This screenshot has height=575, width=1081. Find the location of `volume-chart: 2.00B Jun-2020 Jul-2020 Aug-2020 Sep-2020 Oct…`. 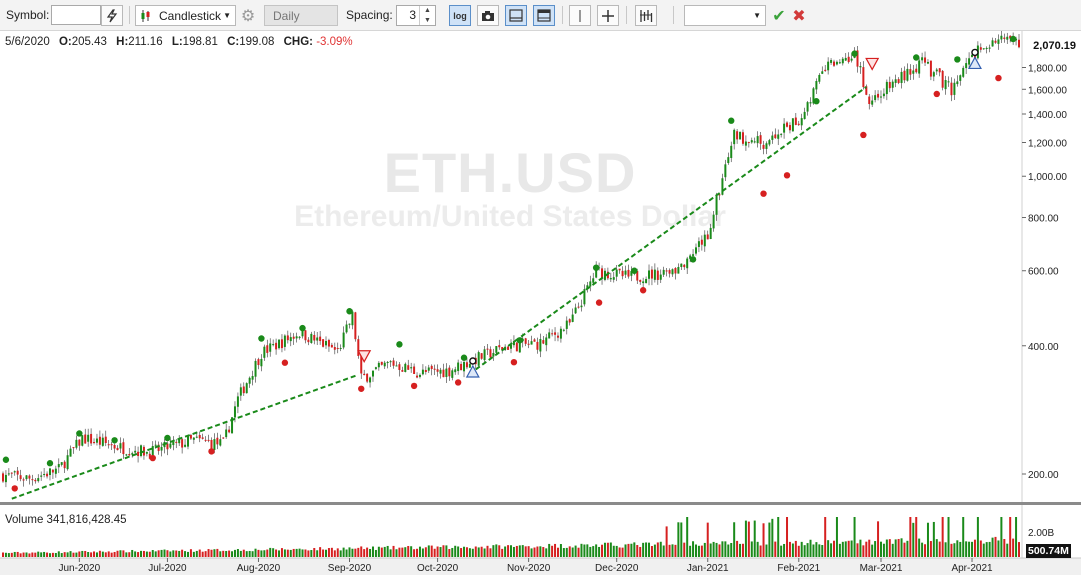

volume-chart: 2.00B Jun-2020 Jul-2020 Aug-2020 Sep-2020 Oct… is located at coordinates (540, 540).